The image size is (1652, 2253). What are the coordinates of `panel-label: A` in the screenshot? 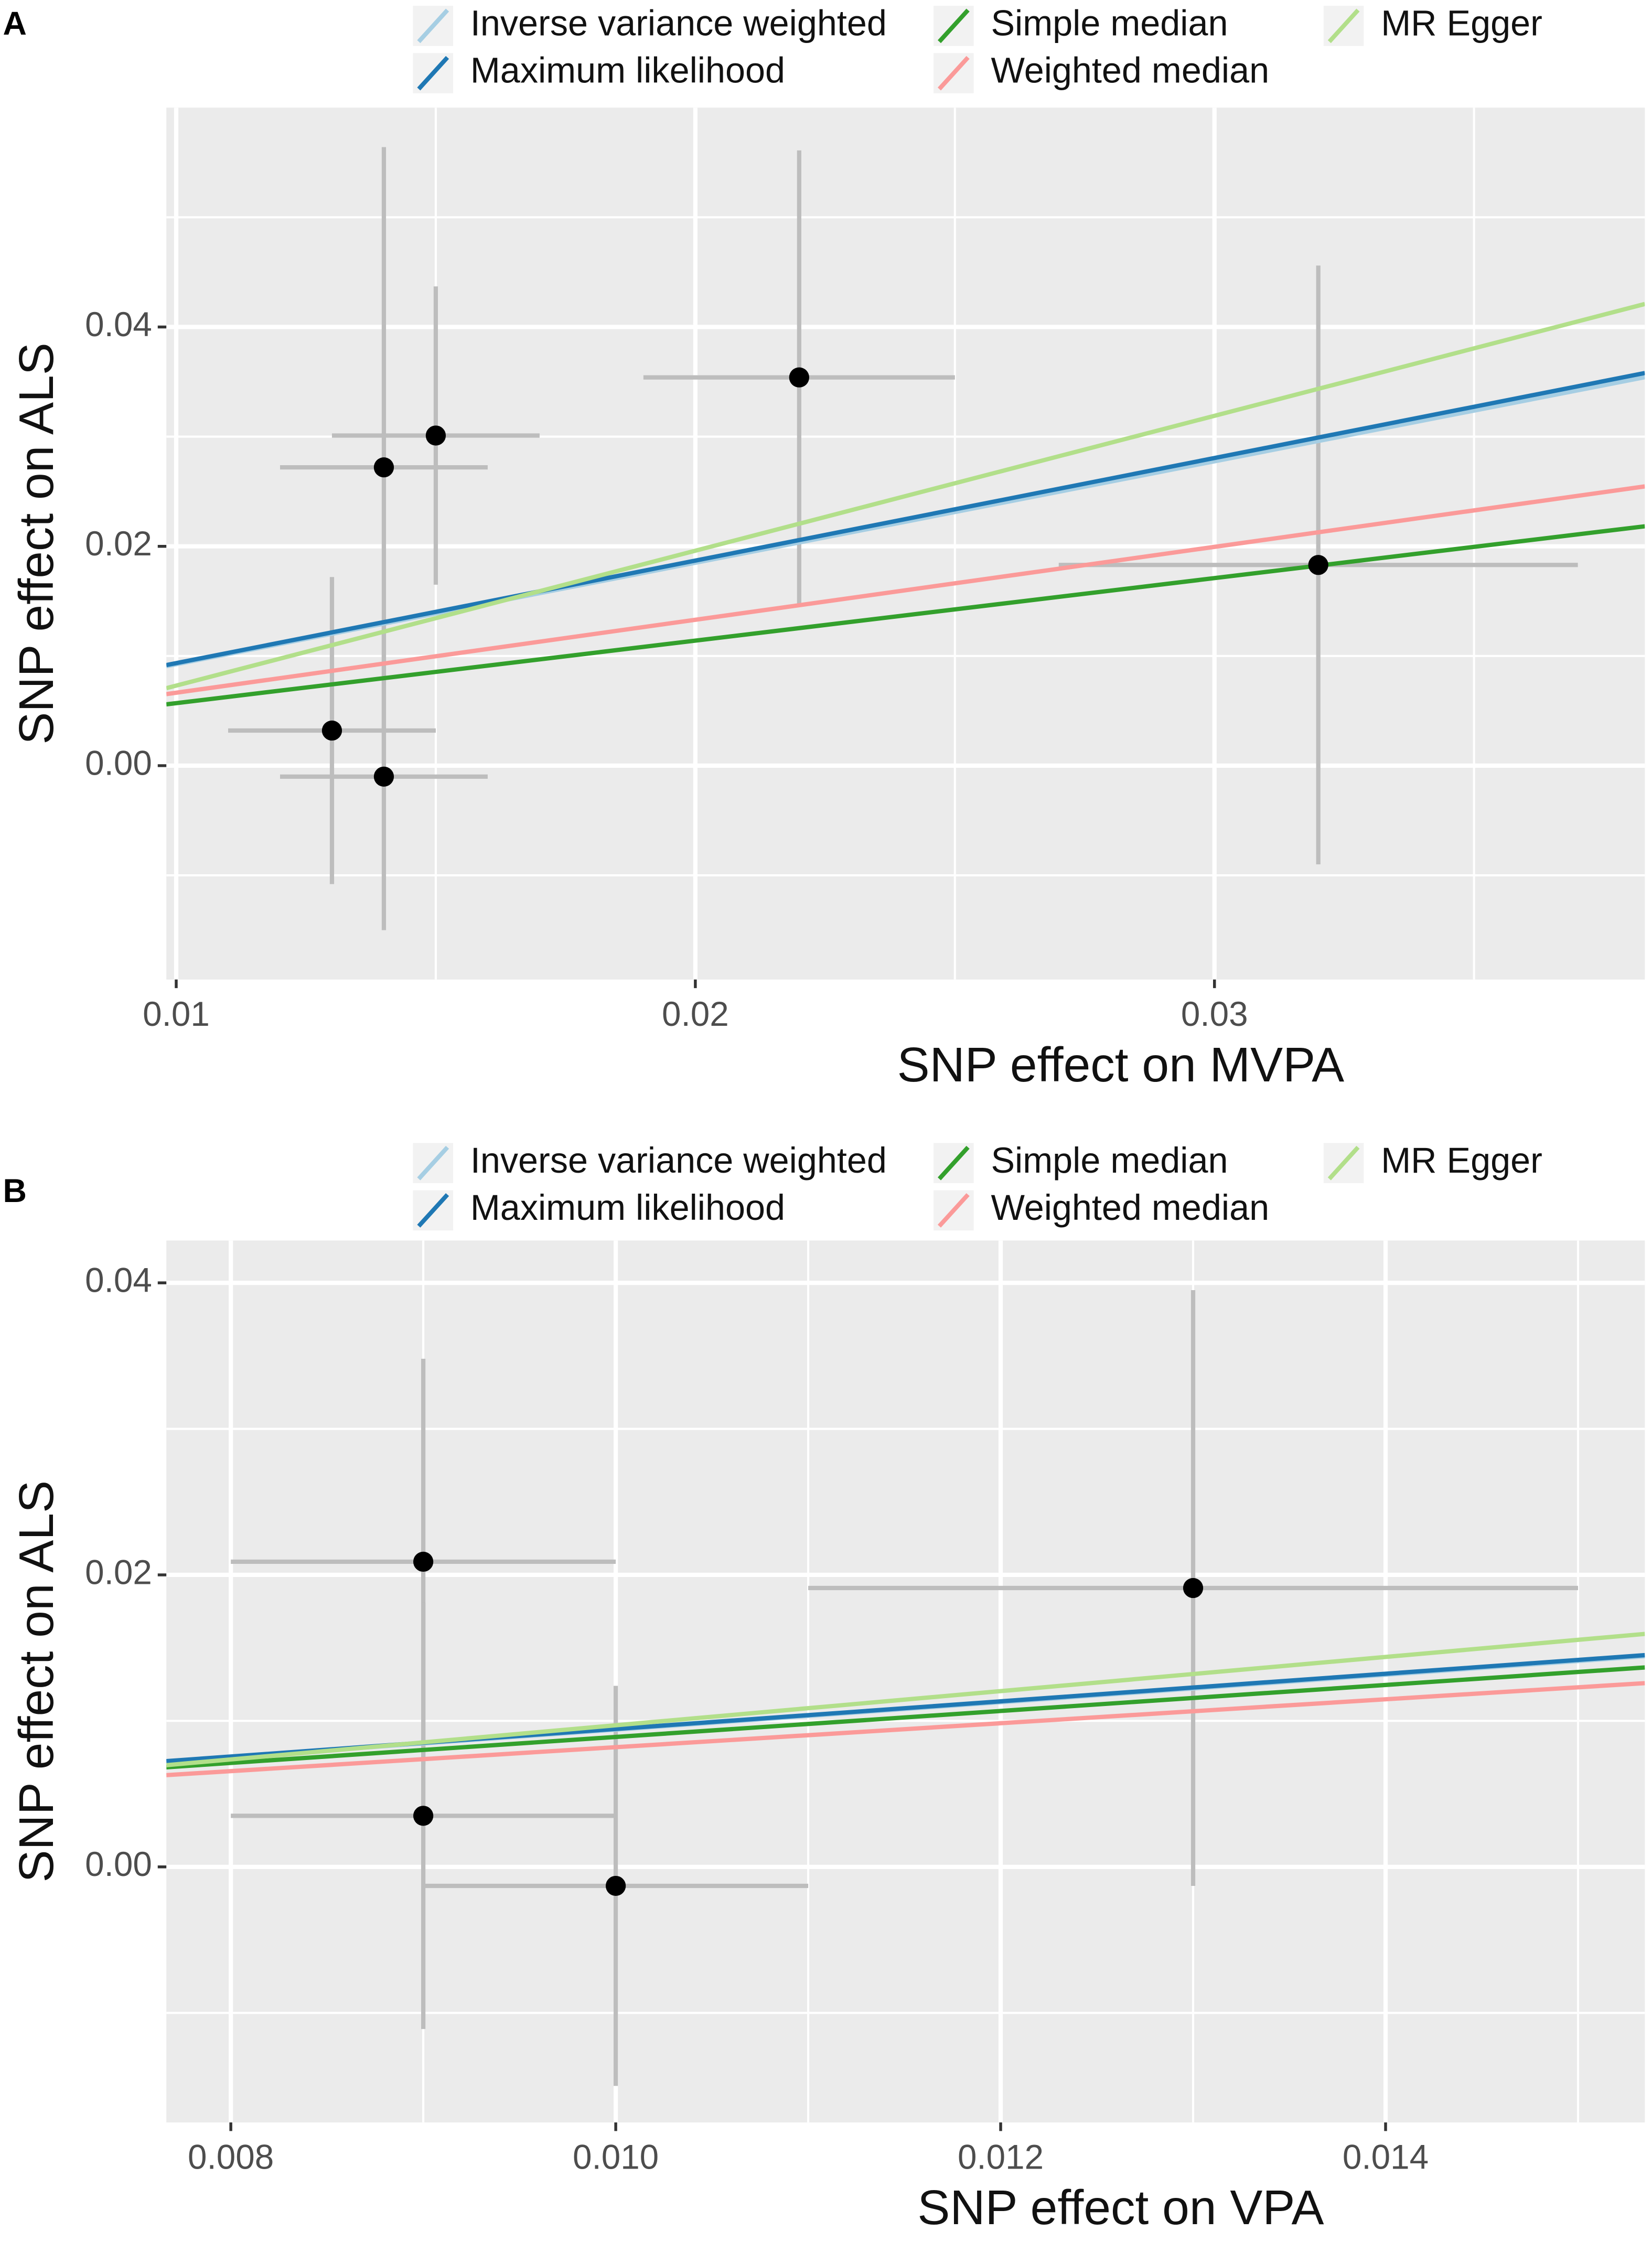 It's located at (15, 23).